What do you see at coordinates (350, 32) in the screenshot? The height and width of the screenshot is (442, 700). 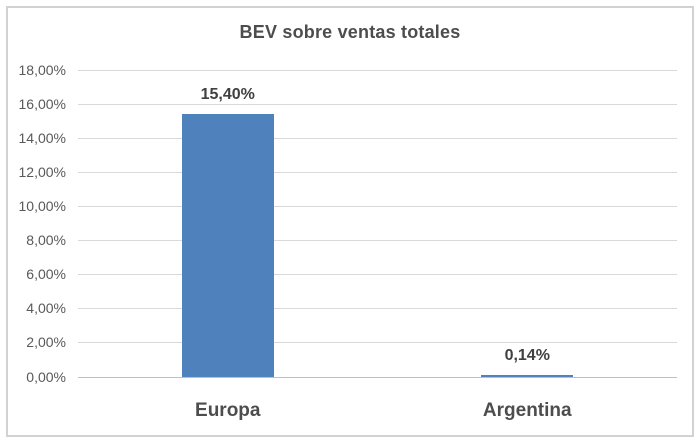 I see `chart-title: BEV sobre ventas totales` at bounding box center [350, 32].